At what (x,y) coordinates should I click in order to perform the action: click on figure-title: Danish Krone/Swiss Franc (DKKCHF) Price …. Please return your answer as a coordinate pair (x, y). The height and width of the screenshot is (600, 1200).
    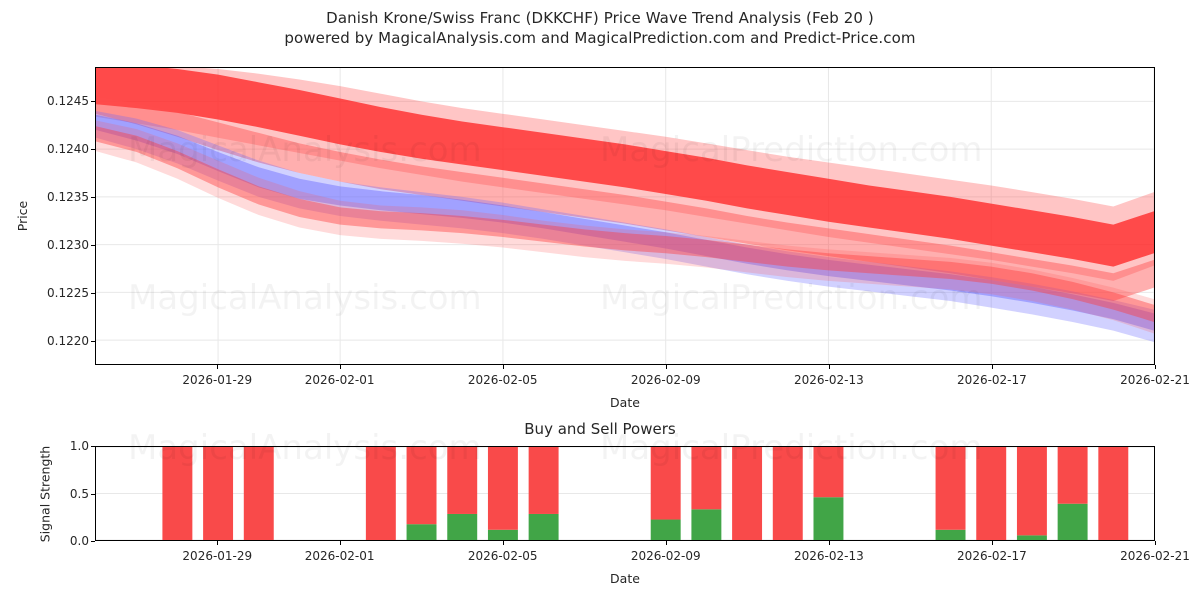
    Looking at the image, I should click on (600, 28).